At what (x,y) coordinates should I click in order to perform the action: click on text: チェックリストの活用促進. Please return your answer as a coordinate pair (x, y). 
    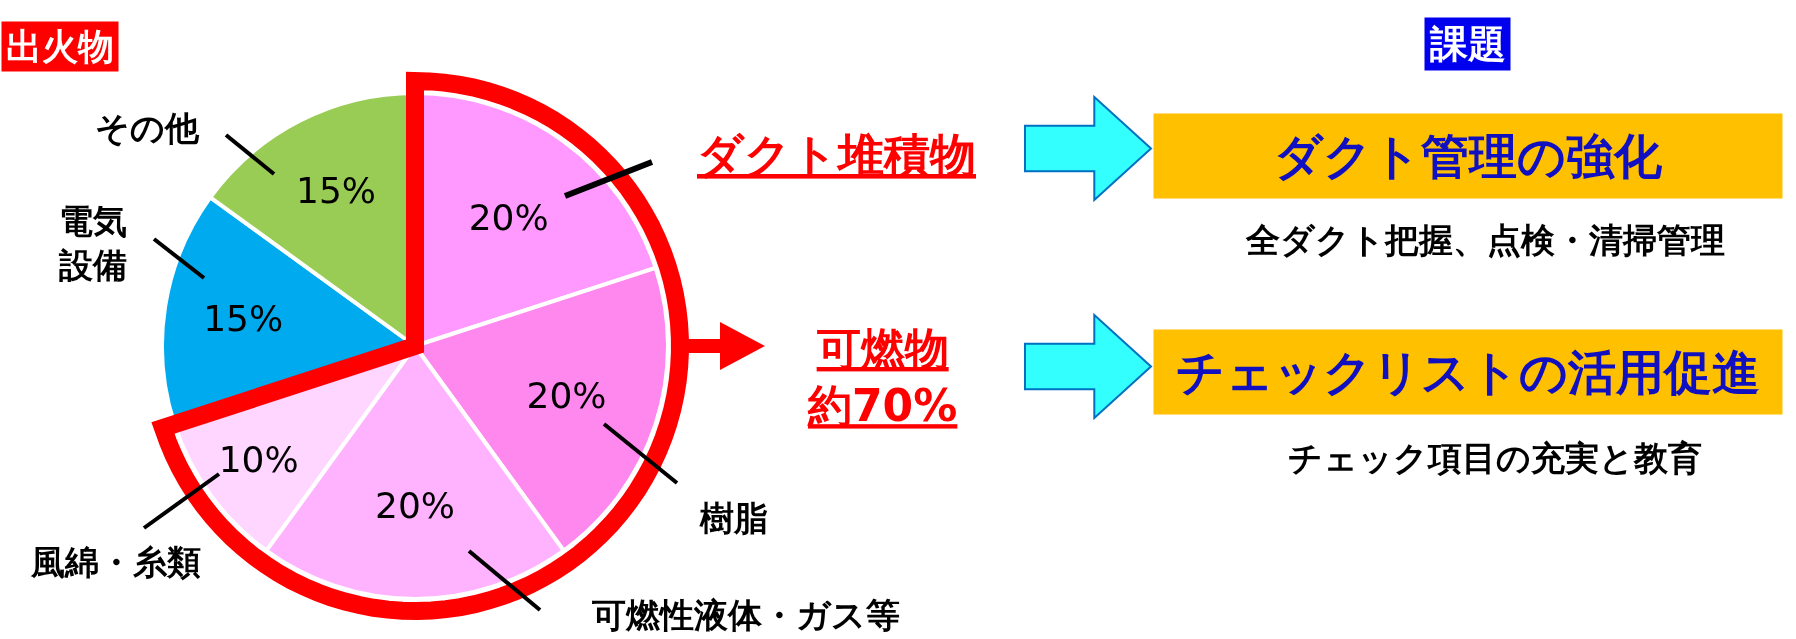
    Looking at the image, I should click on (1468, 372).